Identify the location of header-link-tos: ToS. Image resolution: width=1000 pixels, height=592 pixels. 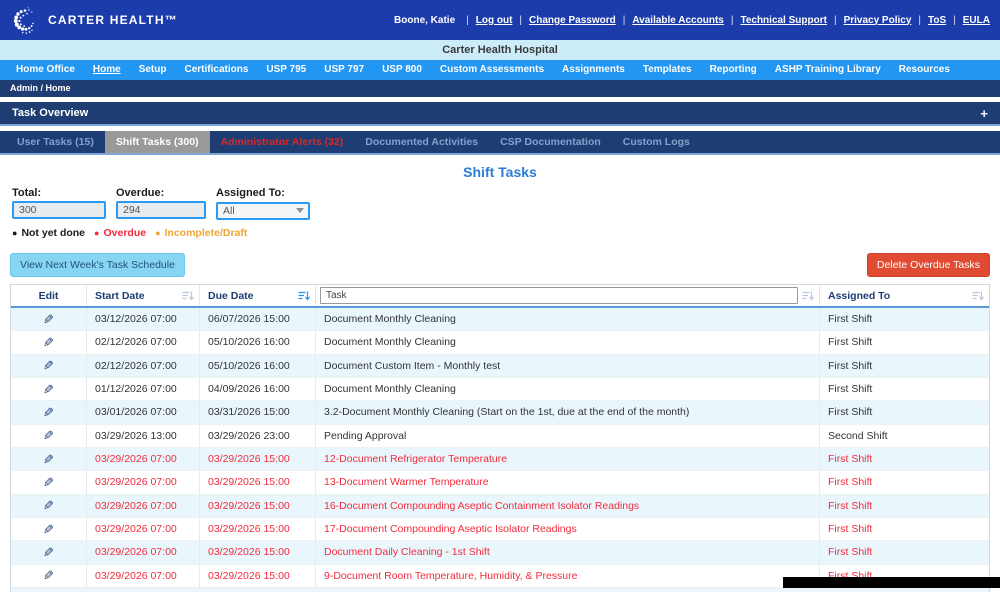
(937, 20).